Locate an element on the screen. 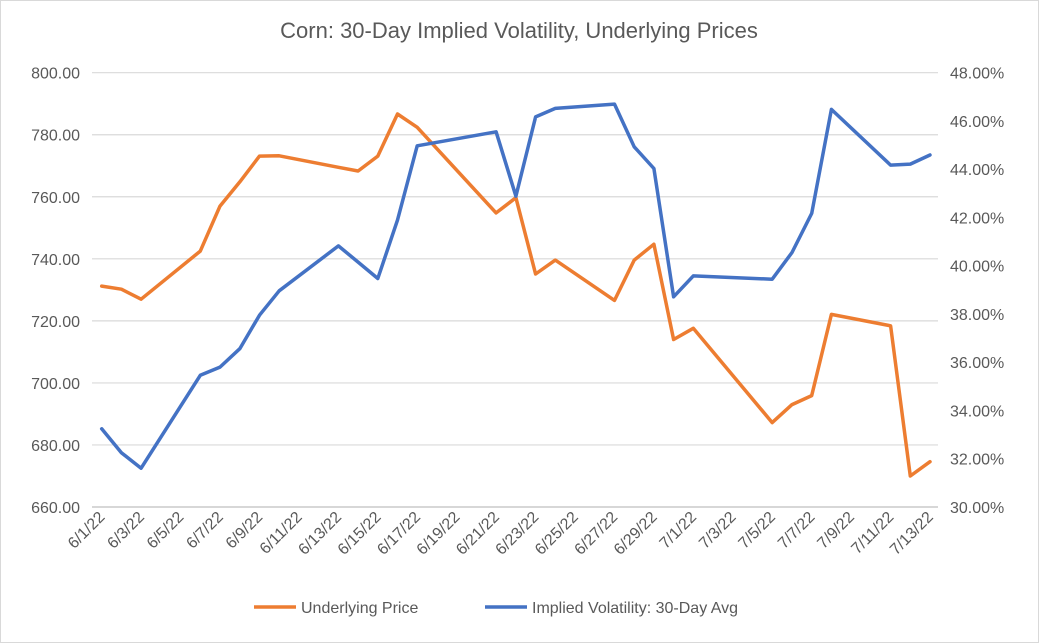 This screenshot has width=1039, height=643. x-axis-tick-label: 6/25/22 is located at coordinates (557, 534).